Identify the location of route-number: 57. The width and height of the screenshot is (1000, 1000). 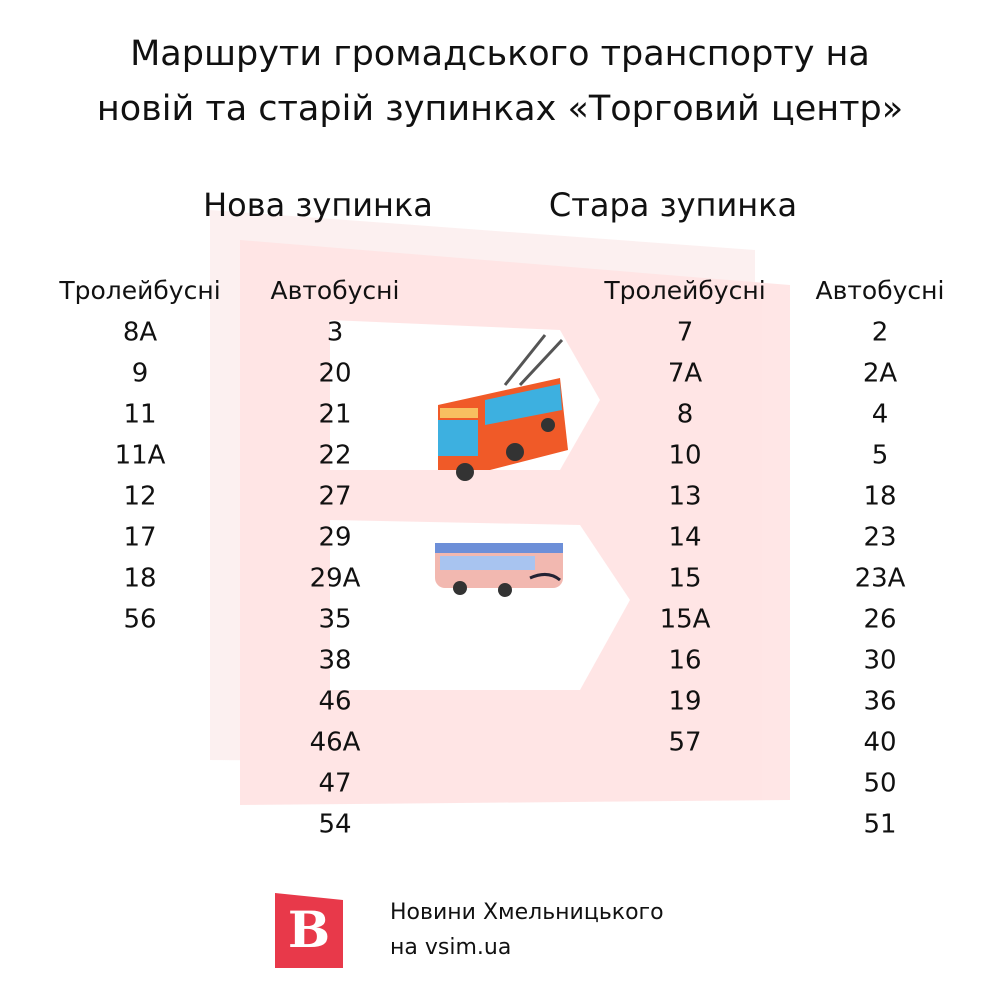
(684, 743).